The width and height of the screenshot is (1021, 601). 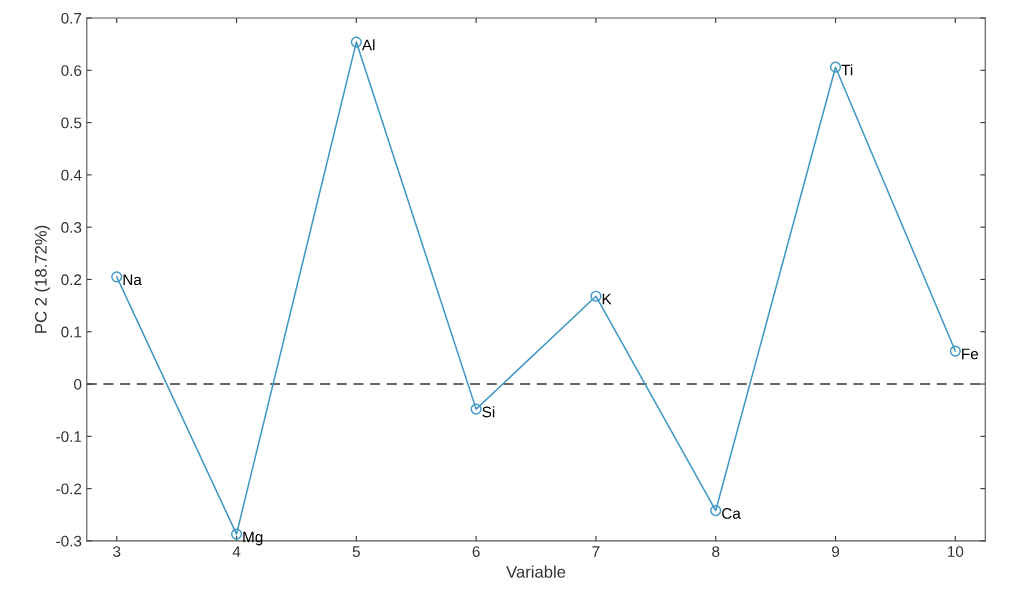 What do you see at coordinates (69, 437) in the screenshot?
I see `y-tick-label: -0.1` at bounding box center [69, 437].